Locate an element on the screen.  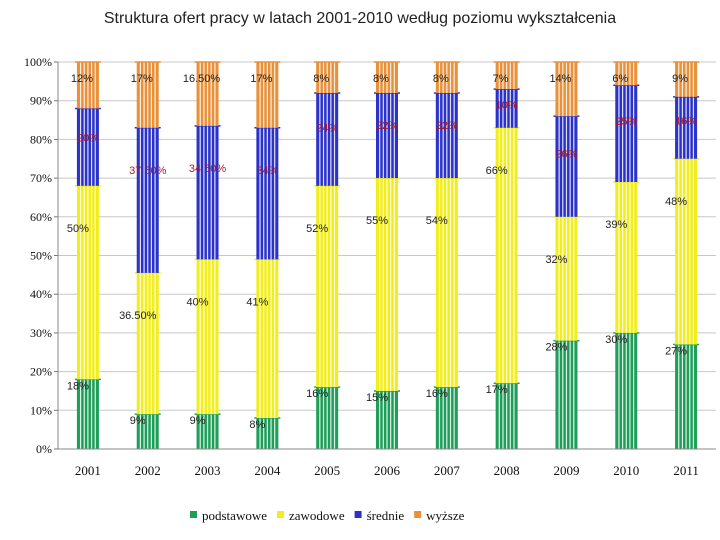
data-label: 54% is located at coordinates (437, 221).